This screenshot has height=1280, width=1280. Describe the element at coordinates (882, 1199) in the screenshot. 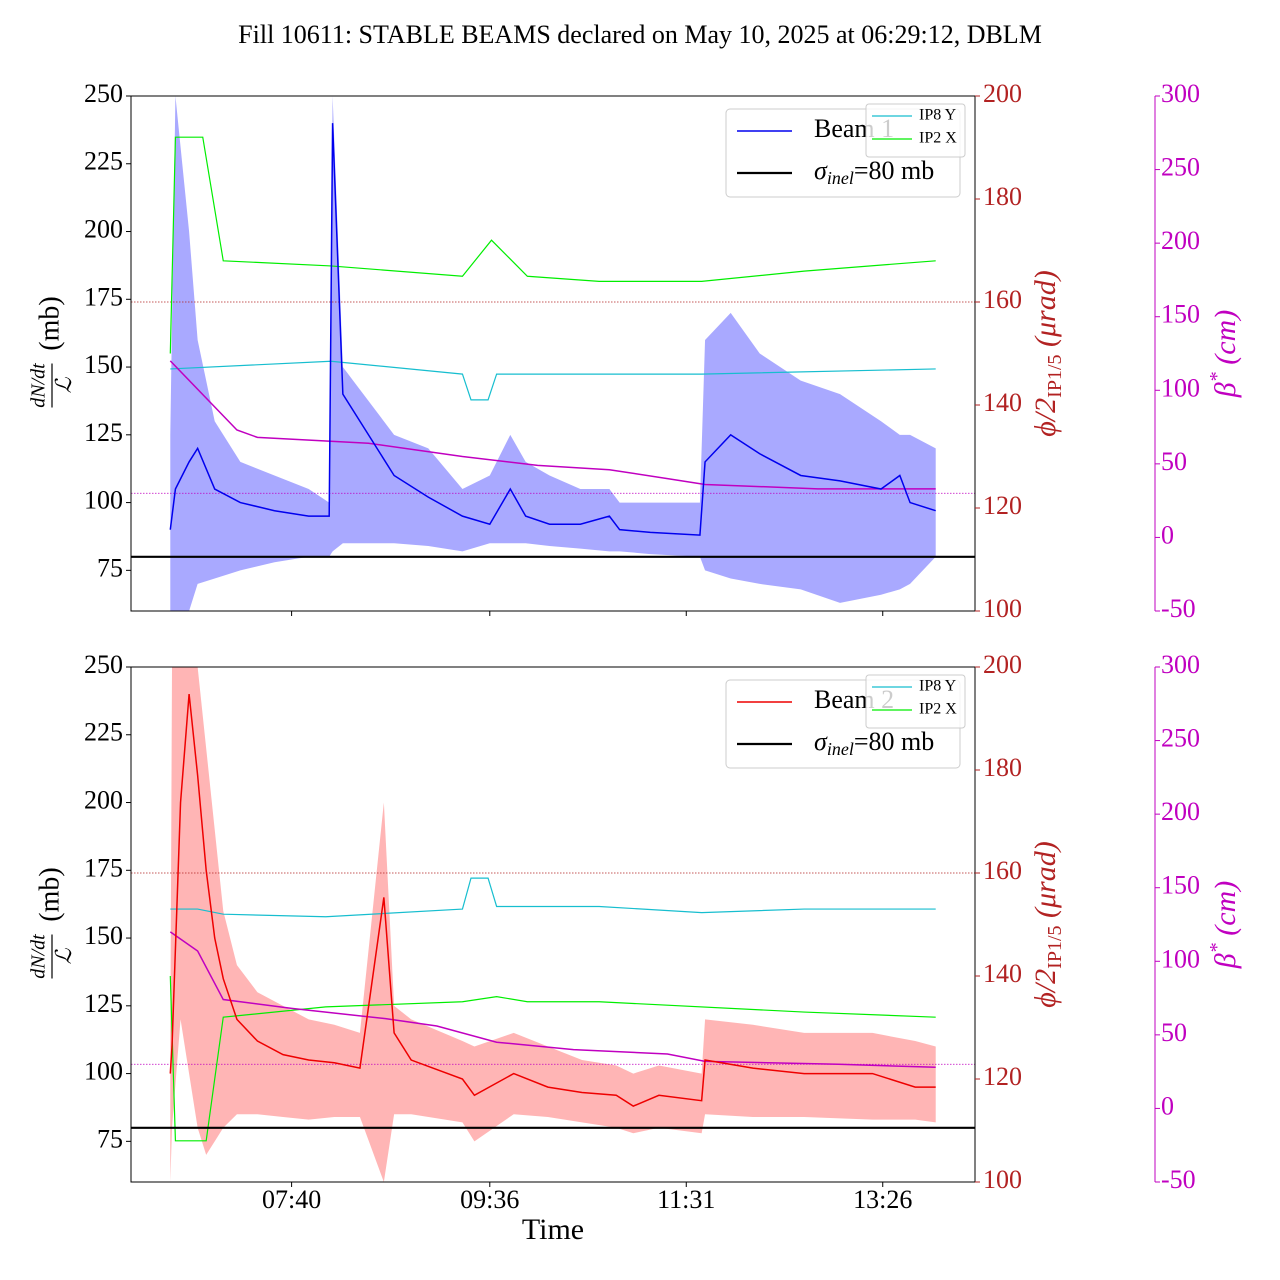

I see `x-tick-label: 13:26` at that location.